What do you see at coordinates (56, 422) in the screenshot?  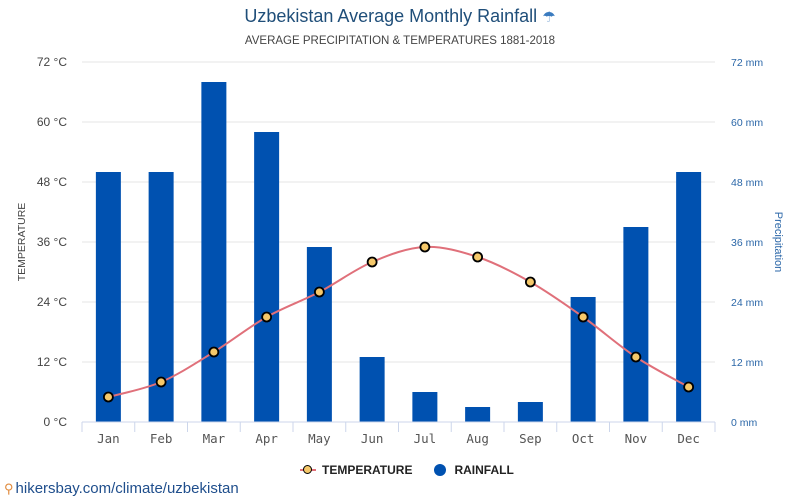 I see `y-left-tick-label: 0 °C` at bounding box center [56, 422].